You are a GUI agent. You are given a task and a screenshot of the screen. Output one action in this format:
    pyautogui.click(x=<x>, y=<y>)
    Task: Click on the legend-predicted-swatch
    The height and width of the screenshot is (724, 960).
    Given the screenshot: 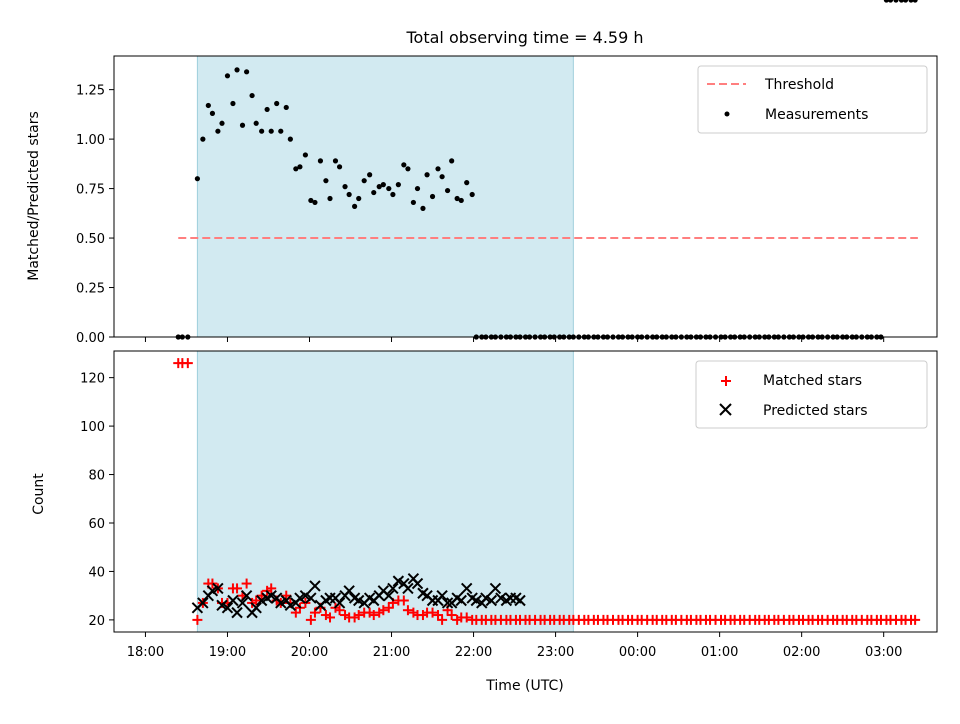 What is the action you would take?
    pyautogui.click(x=725, y=409)
    